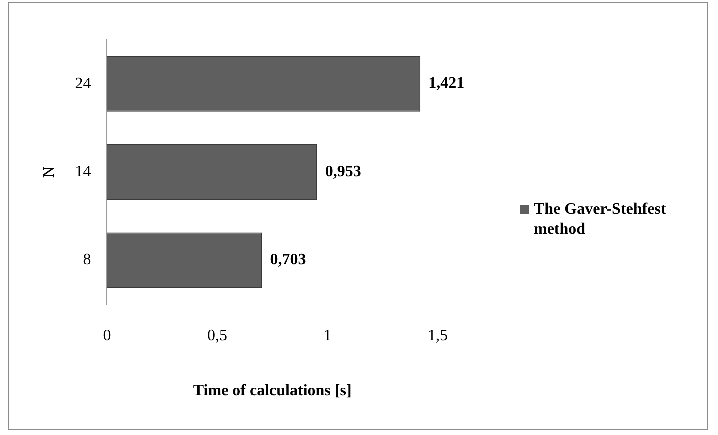 The width and height of the screenshot is (718, 435). I want to click on data-label: 0,703, so click(288, 260).